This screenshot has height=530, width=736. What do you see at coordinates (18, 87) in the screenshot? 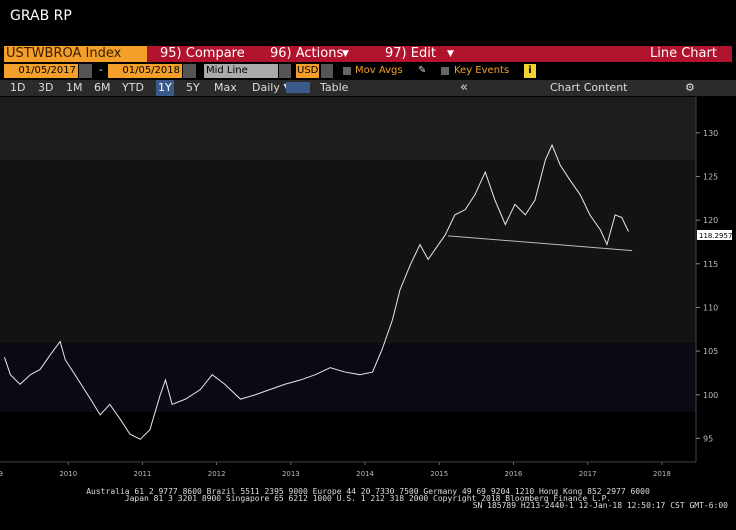
I see `range-button: 1D` at bounding box center [18, 87].